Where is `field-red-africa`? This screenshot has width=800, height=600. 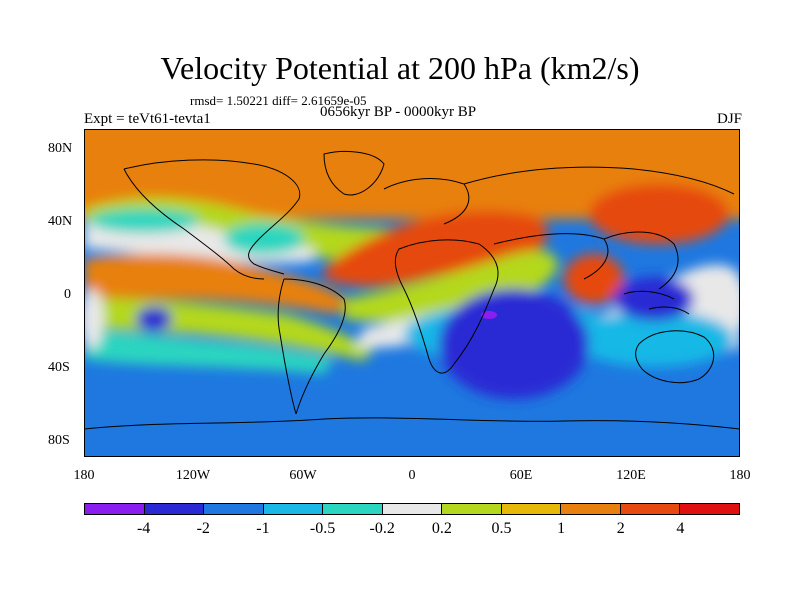
field-red-africa is located at coordinates (436, 249).